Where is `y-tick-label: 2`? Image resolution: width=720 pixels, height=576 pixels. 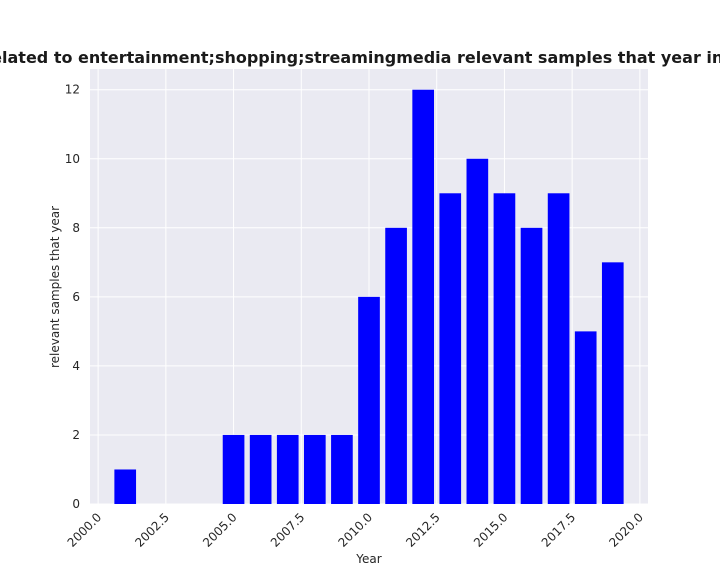
y-tick-label: 2 is located at coordinates (76, 435).